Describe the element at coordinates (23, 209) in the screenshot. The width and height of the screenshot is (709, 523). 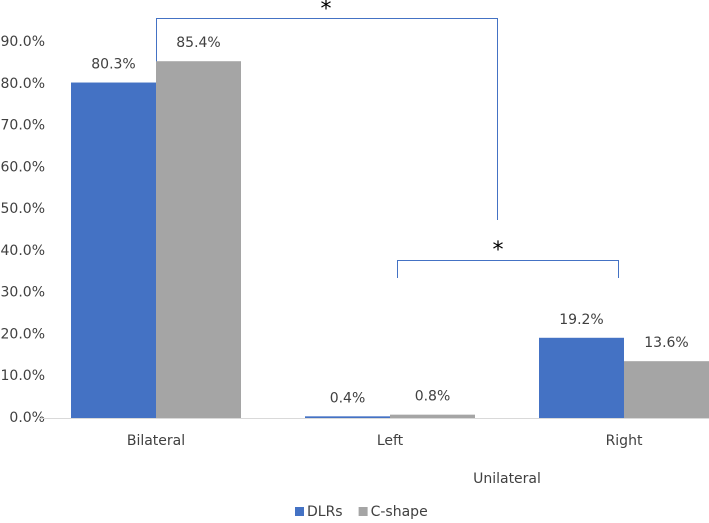
I see `y-tick-label: 50.0%` at that location.